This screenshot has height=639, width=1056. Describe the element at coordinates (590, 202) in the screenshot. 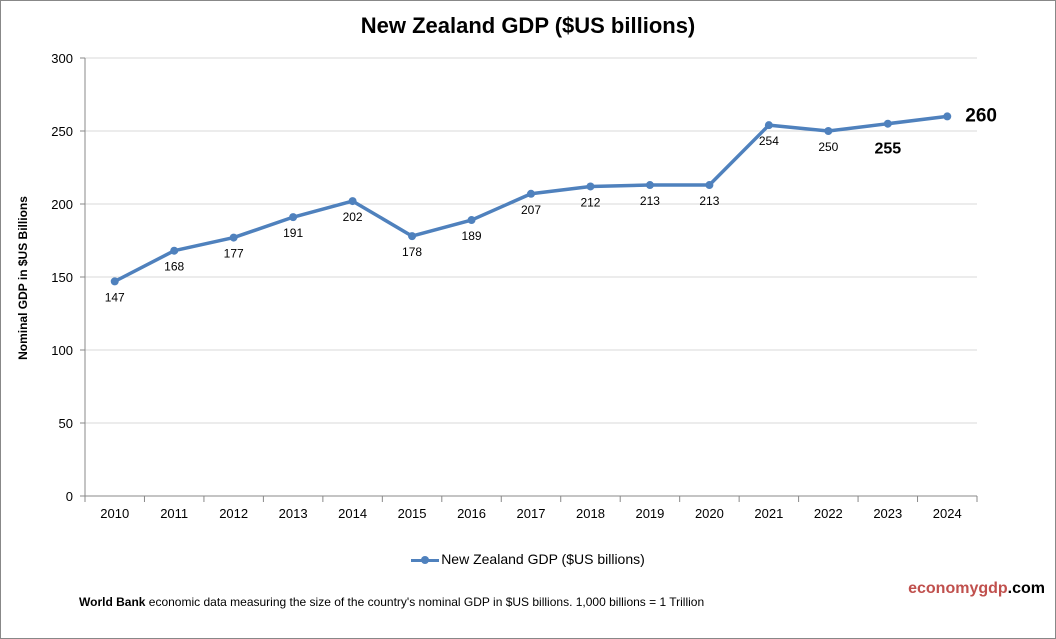

I see `data-label: 212` at that location.